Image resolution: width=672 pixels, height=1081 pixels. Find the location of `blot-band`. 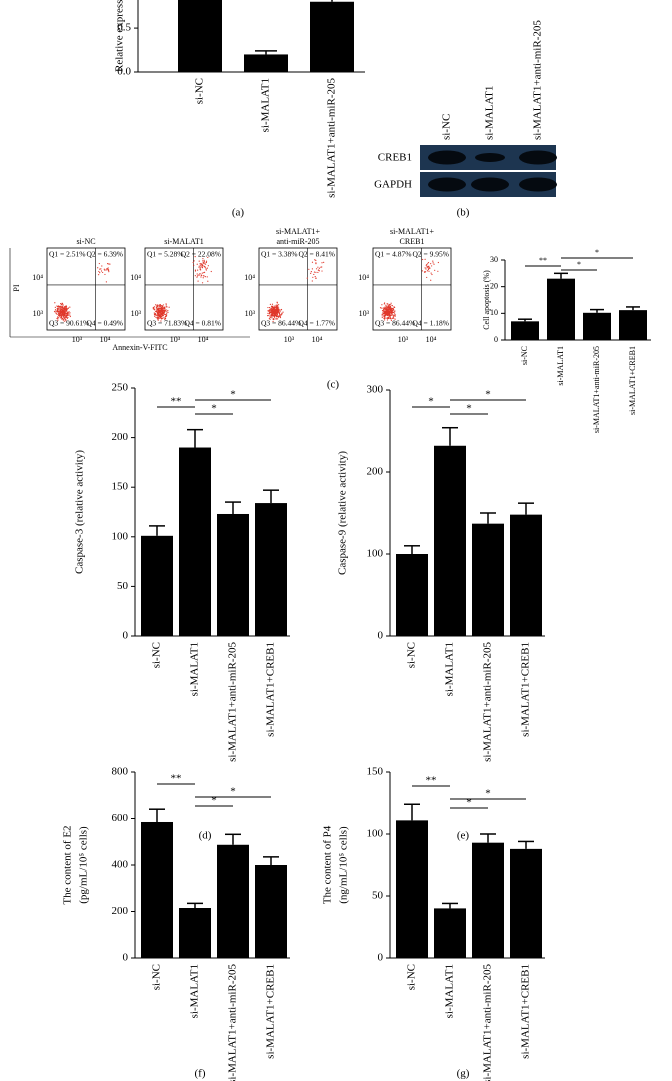

blot-band is located at coordinates (538, 184).